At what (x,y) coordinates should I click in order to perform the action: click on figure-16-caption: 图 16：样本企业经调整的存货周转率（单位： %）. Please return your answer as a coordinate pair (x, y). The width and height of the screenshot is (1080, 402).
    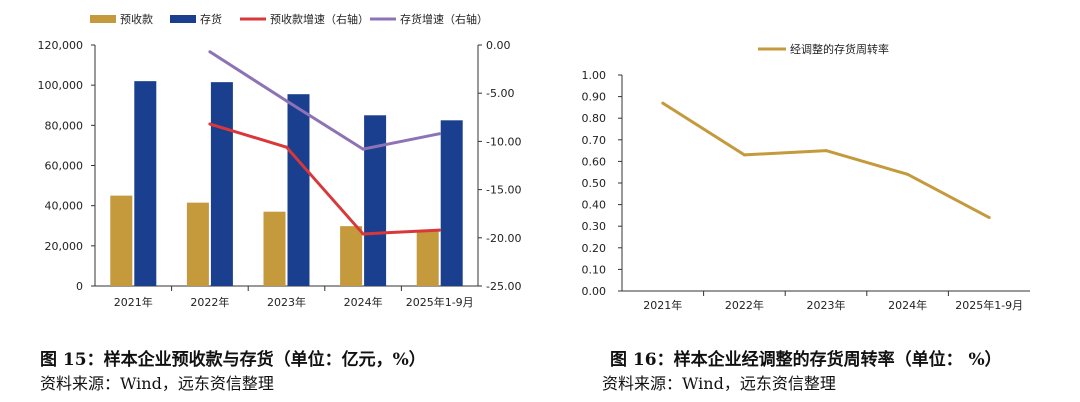
    Looking at the image, I should click on (806, 360).